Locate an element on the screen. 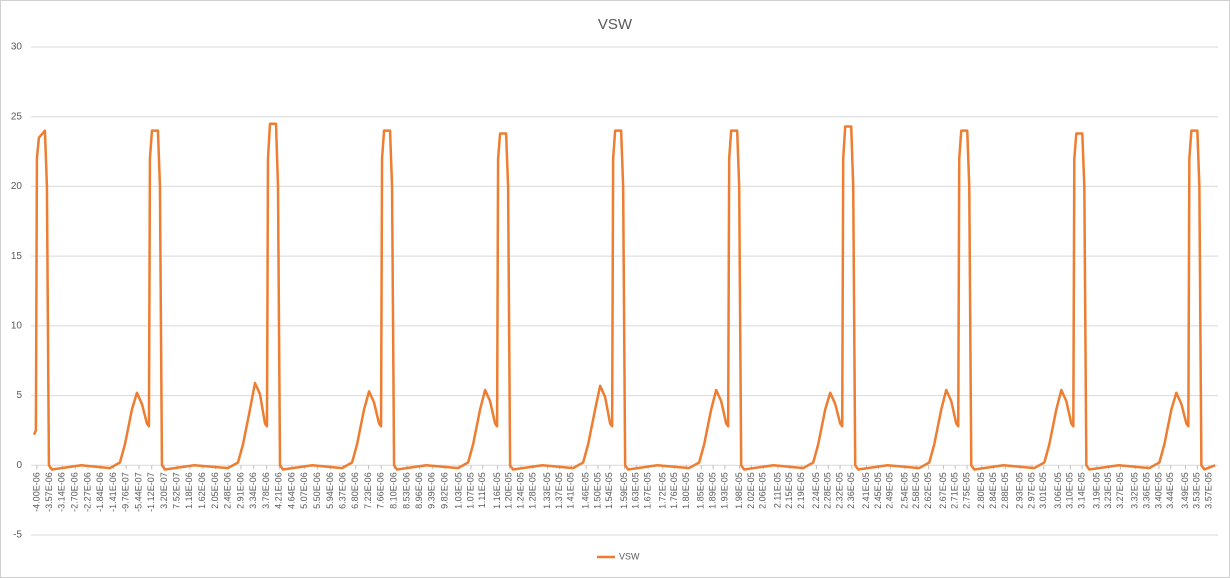  x-tick-label: 2.06E-05 is located at coordinates (763, 490).